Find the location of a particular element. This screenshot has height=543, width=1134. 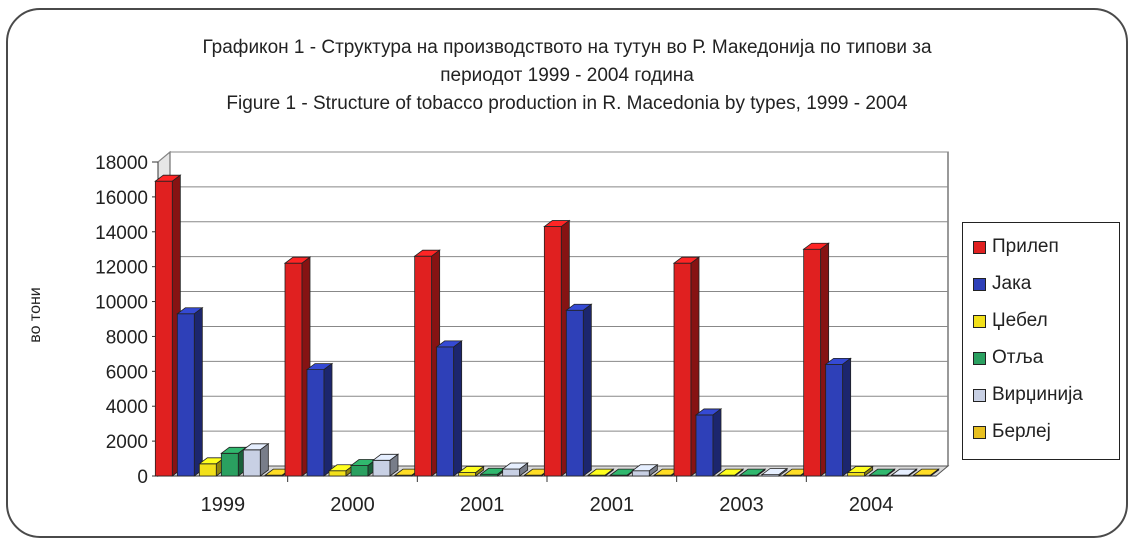

legend-item: Прилеп is located at coordinates (1016, 247).